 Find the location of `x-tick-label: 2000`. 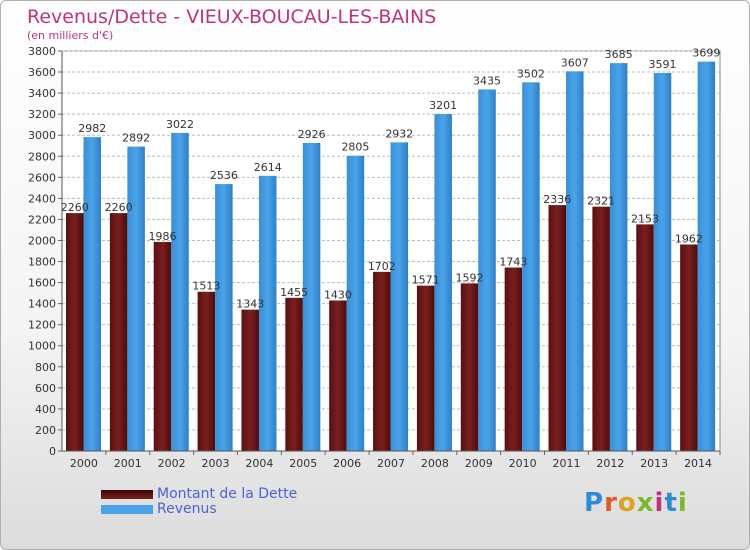

x-tick-label: 2000 is located at coordinates (84, 463).